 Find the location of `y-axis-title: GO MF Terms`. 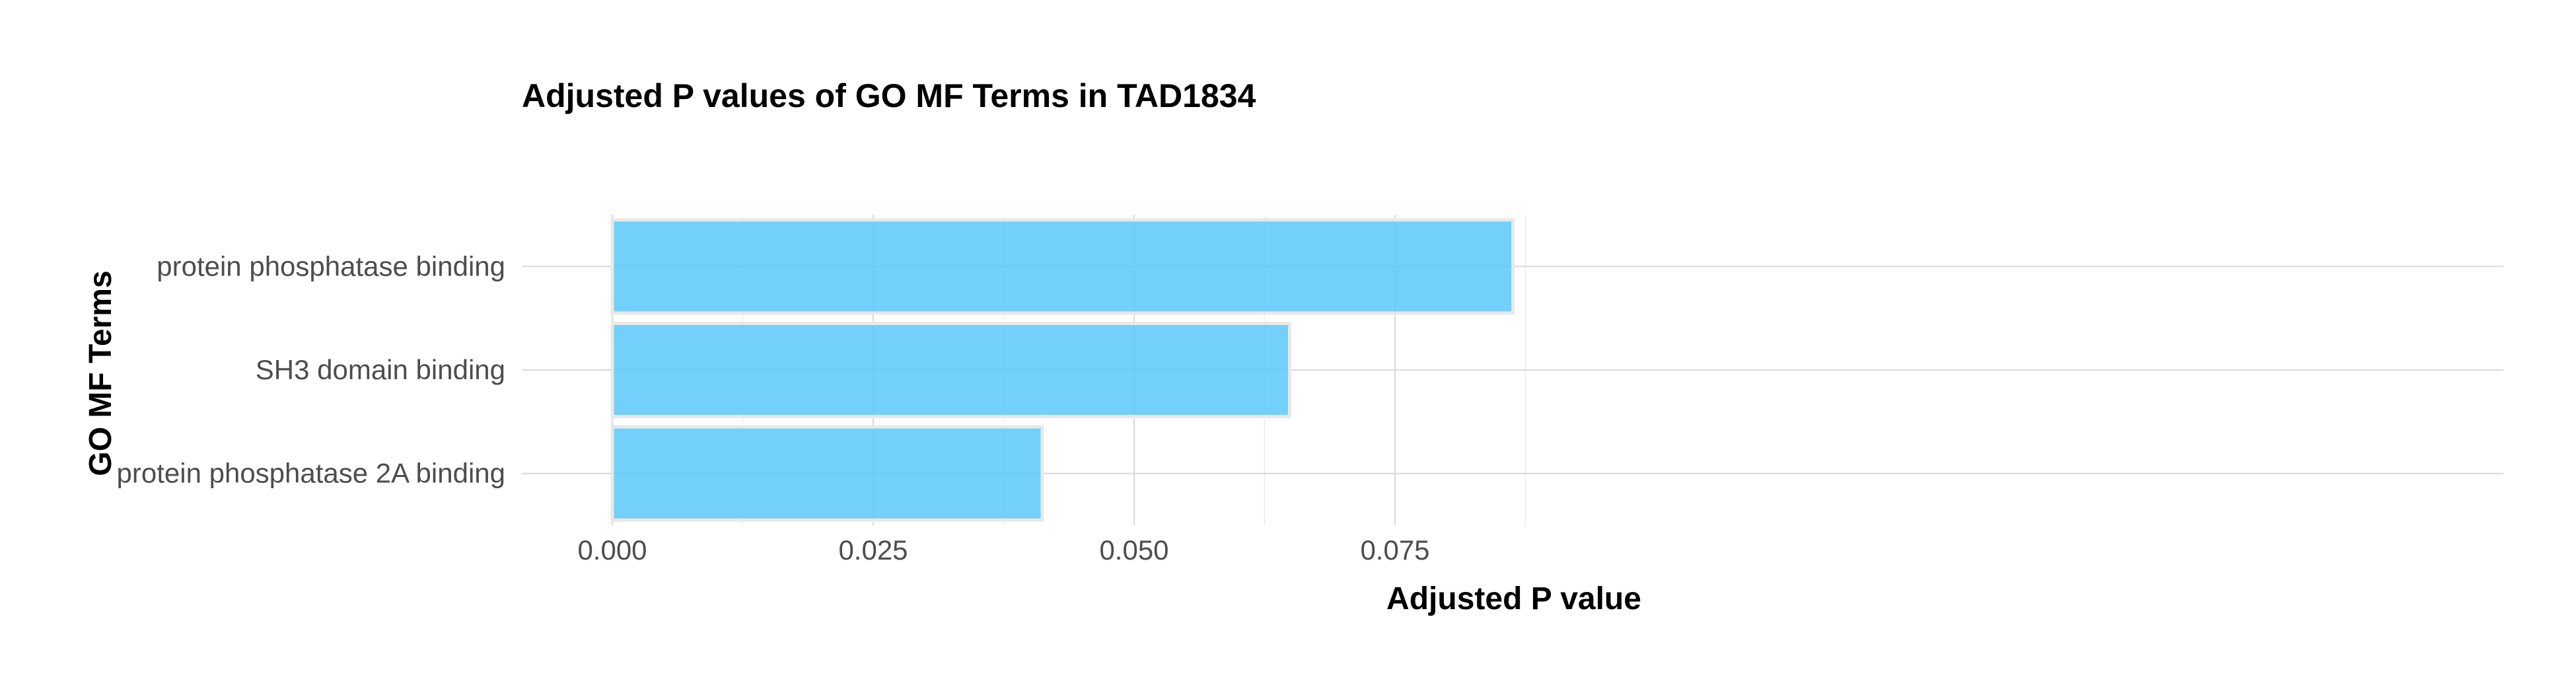

y-axis-title: GO MF Terms is located at coordinates (101, 373).